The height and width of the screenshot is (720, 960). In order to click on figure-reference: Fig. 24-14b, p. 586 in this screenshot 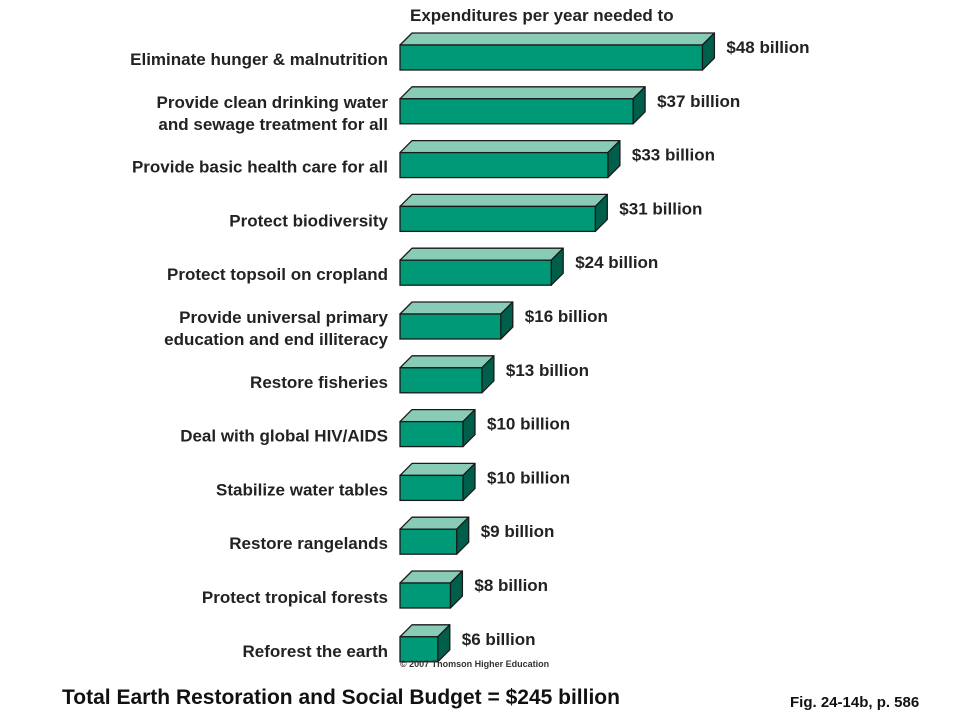, I will do `click(855, 702)`.